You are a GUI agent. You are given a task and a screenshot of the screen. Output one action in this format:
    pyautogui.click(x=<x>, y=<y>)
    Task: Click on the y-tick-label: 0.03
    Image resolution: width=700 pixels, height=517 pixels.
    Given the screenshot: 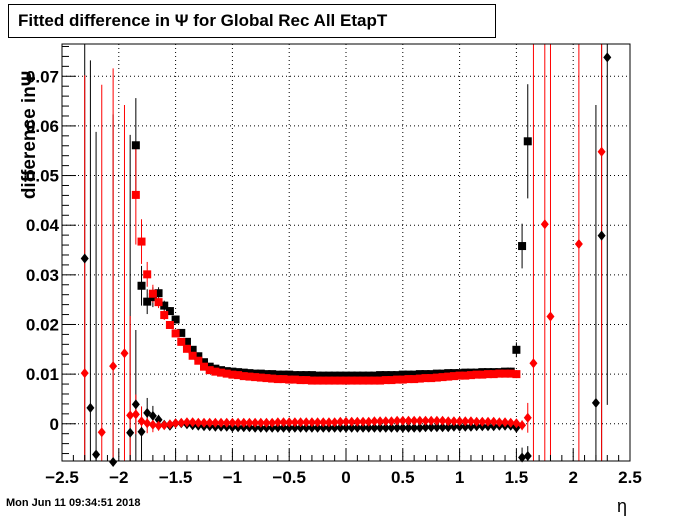 What is the action you would take?
    pyautogui.click(x=42, y=275)
    